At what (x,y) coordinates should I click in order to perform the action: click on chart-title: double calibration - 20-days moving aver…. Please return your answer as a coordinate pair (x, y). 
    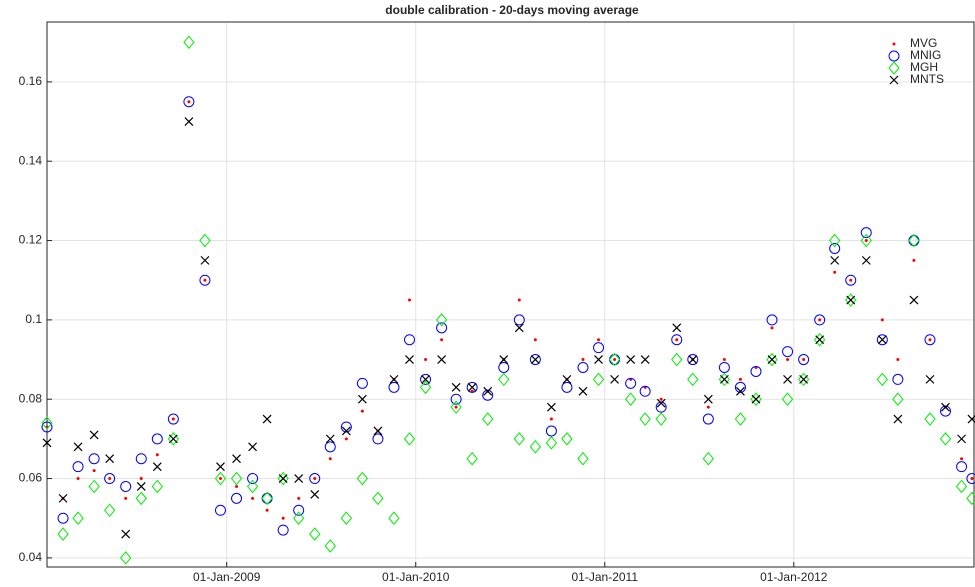
    Looking at the image, I should click on (512, 10).